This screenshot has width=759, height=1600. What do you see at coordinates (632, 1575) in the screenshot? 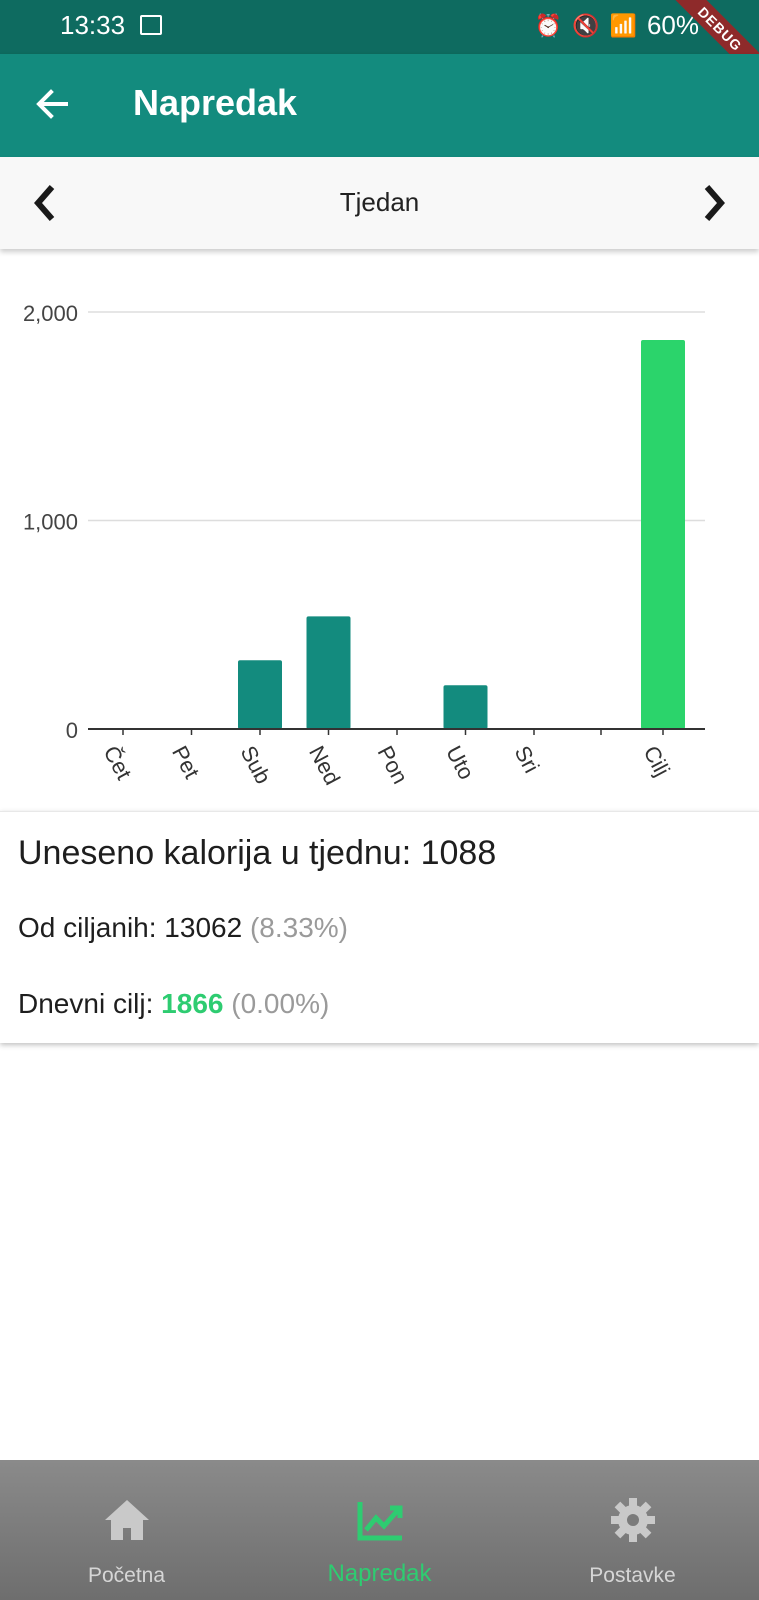
I see `nav-label-settings: Postavke` at bounding box center [632, 1575].